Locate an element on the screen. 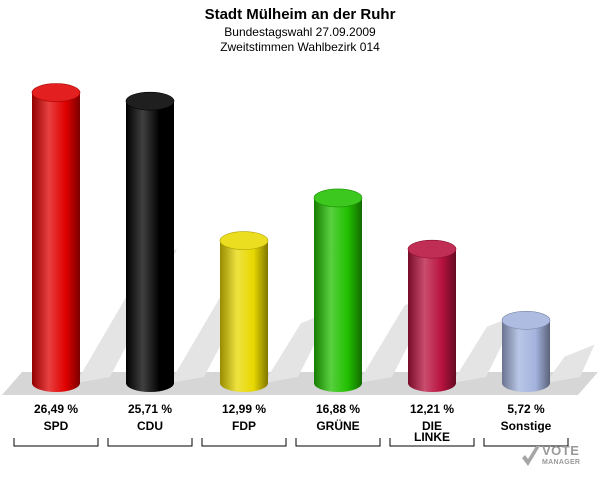  category-label-6: Sonstige is located at coordinates (526, 426).